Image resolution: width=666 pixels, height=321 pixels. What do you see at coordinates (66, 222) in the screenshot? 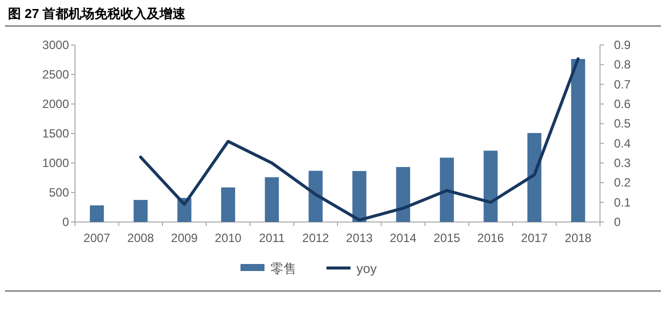
I see `y-tick-label: 0` at bounding box center [66, 222].